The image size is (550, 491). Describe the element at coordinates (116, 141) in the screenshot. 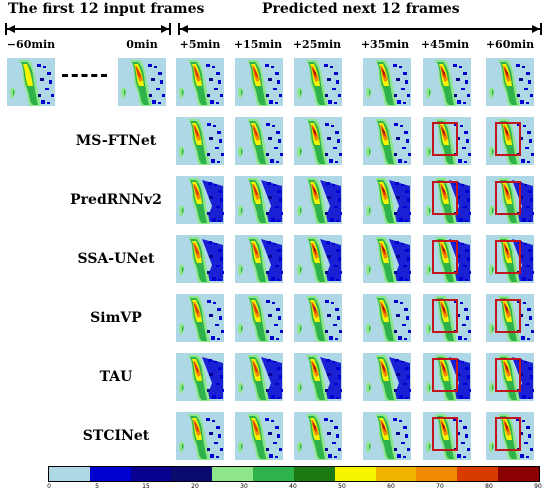

I see `model-label-ms-ftnet: MS-FTNet` at that location.